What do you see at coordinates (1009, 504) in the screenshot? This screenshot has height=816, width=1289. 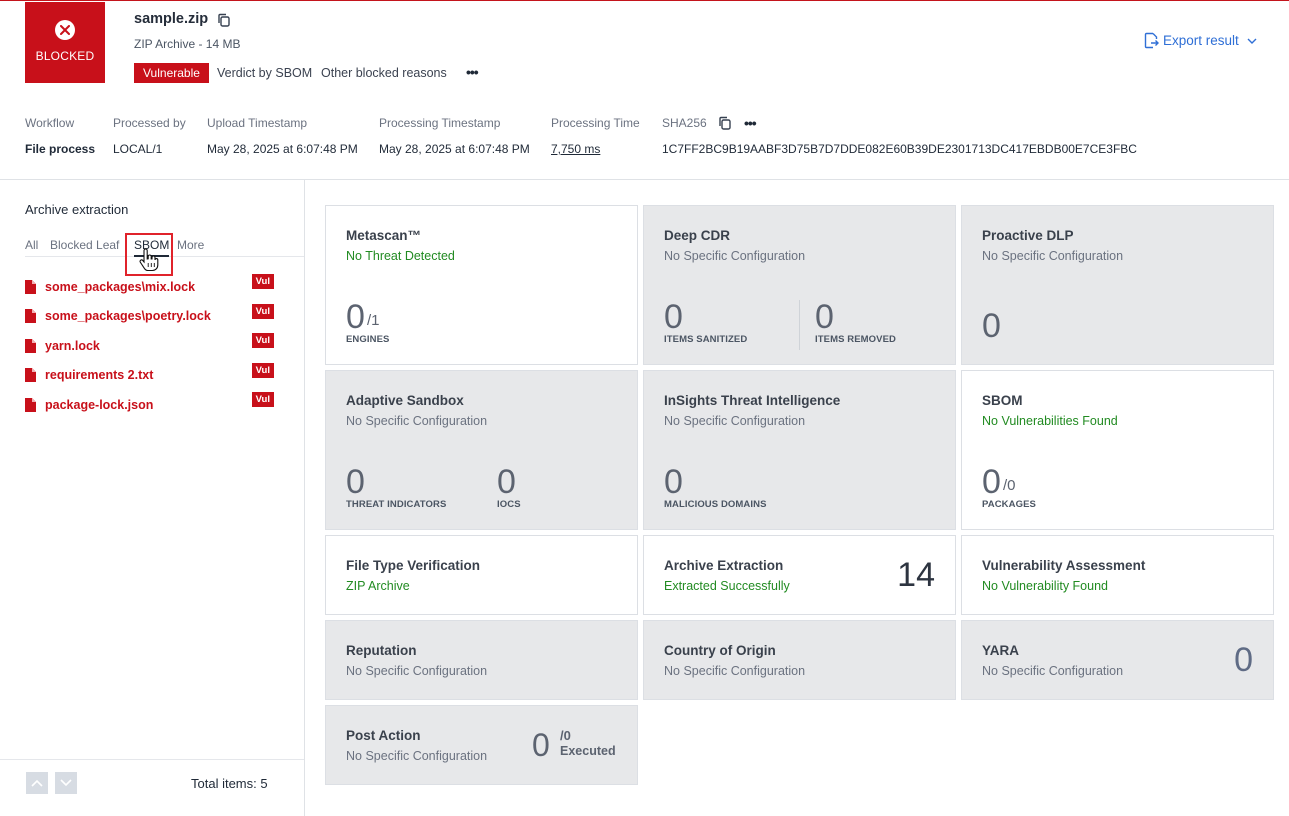 I see `packages-caption: PACKAGES` at bounding box center [1009, 504].